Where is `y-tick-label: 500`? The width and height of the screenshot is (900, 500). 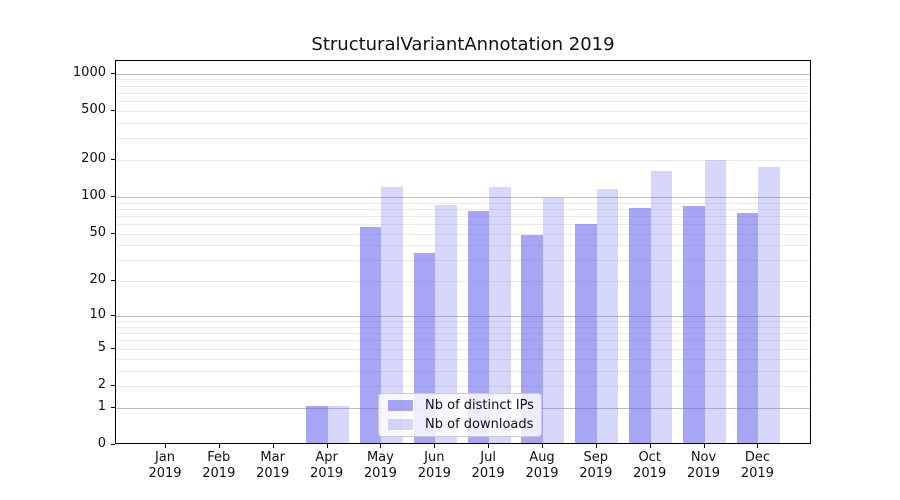
y-tick-label: 500 is located at coordinates (93, 109).